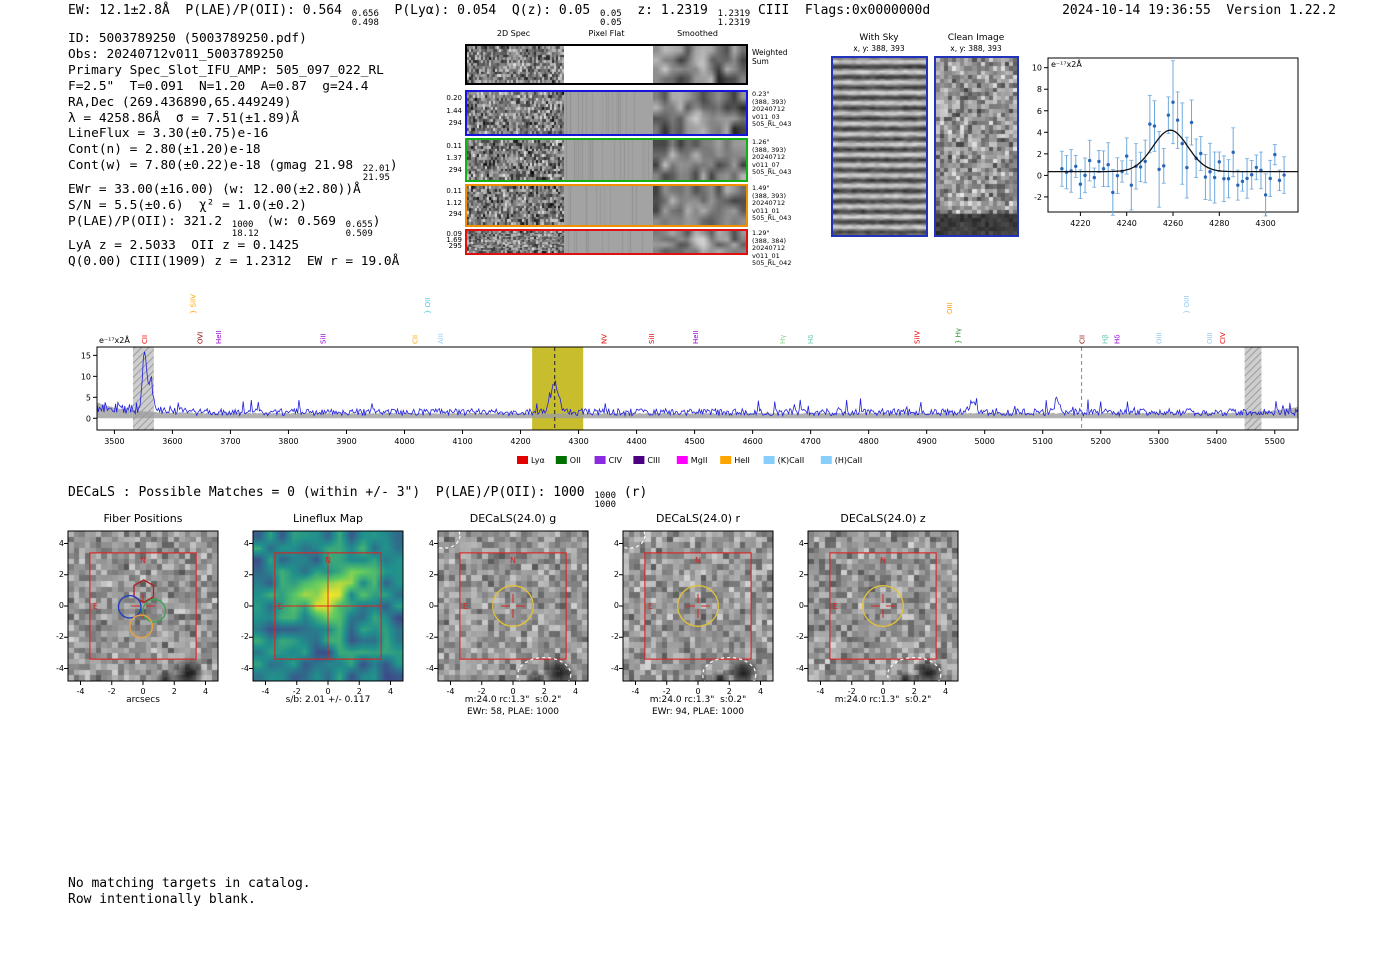  I want to click on amp-cutout-row, so click(606, 242).